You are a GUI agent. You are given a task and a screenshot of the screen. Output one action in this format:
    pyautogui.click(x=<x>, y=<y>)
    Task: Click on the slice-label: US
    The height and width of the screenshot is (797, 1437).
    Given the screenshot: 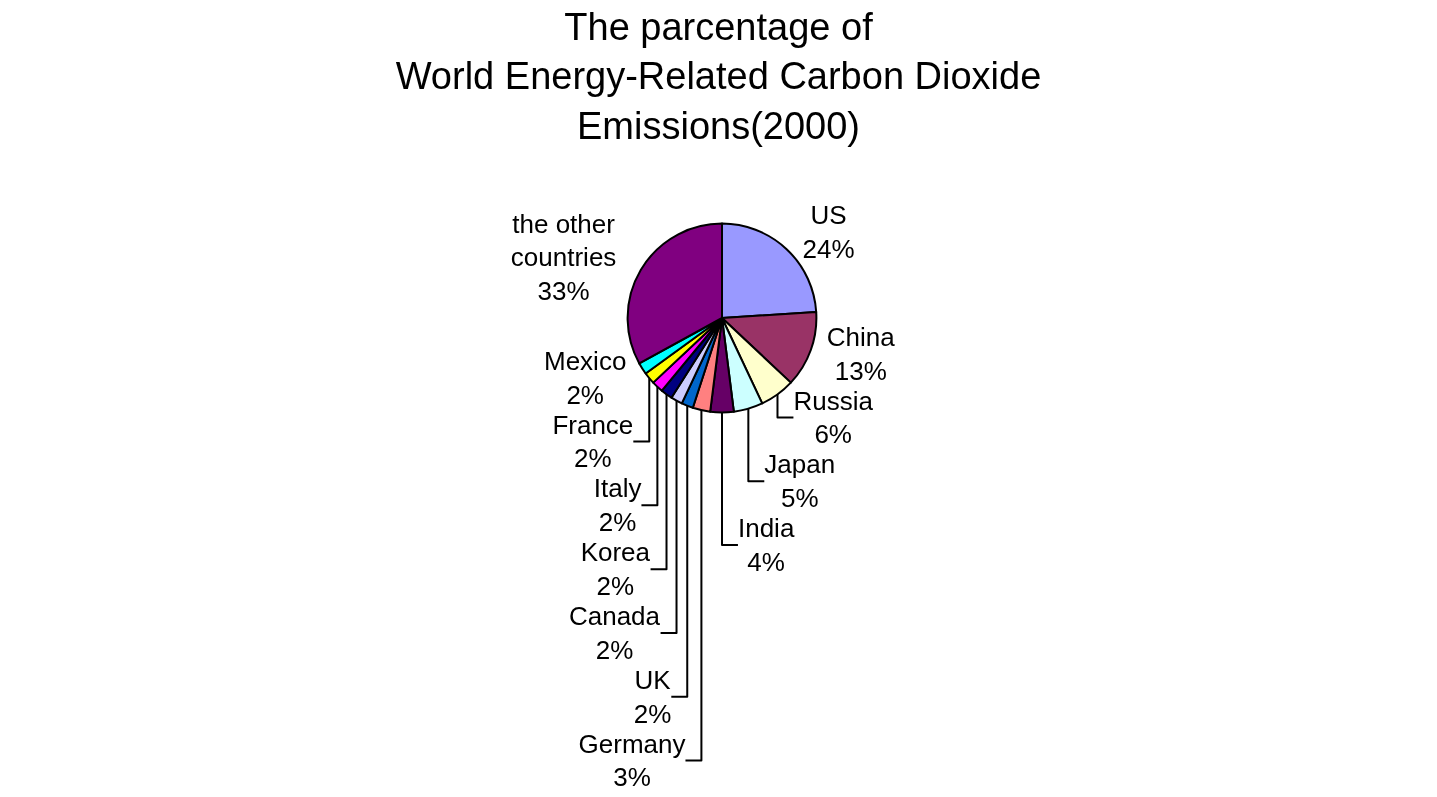 What is the action you would take?
    pyautogui.click(x=828, y=215)
    